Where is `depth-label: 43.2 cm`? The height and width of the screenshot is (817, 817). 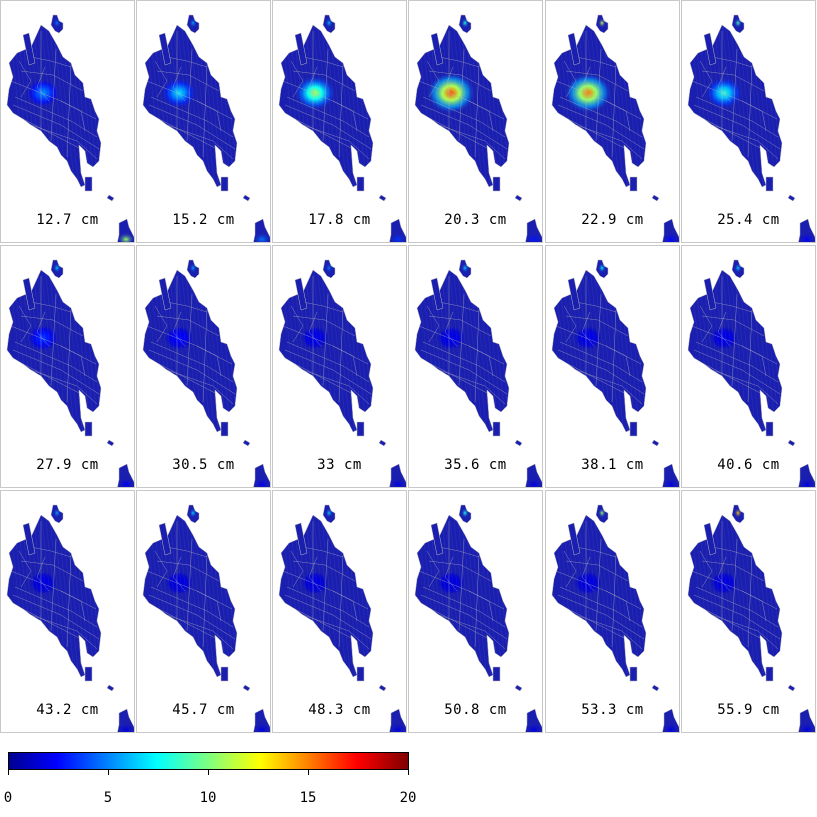 depth-label: 43.2 cm is located at coordinates (67, 710).